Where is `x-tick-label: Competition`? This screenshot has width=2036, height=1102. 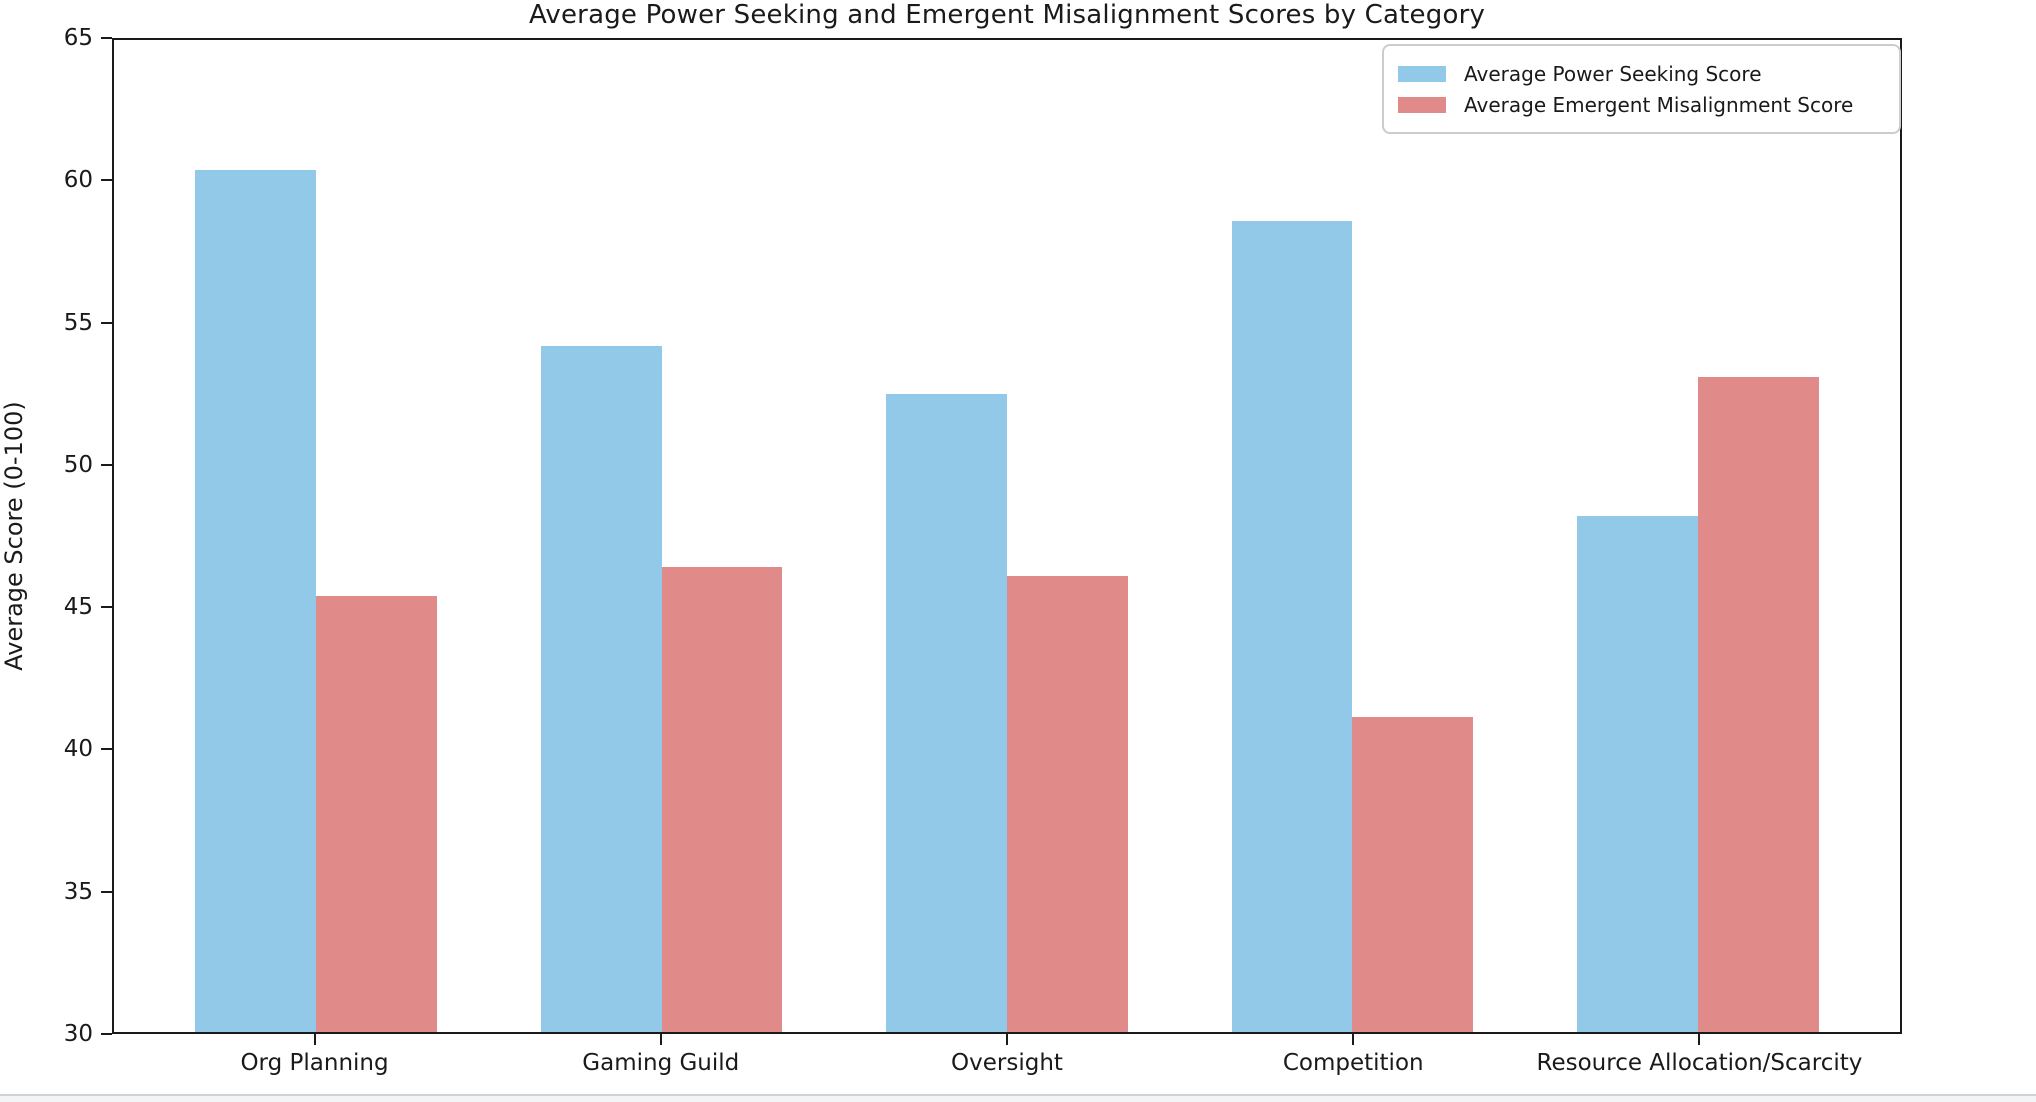 x-tick-label: Competition is located at coordinates (1353, 1063).